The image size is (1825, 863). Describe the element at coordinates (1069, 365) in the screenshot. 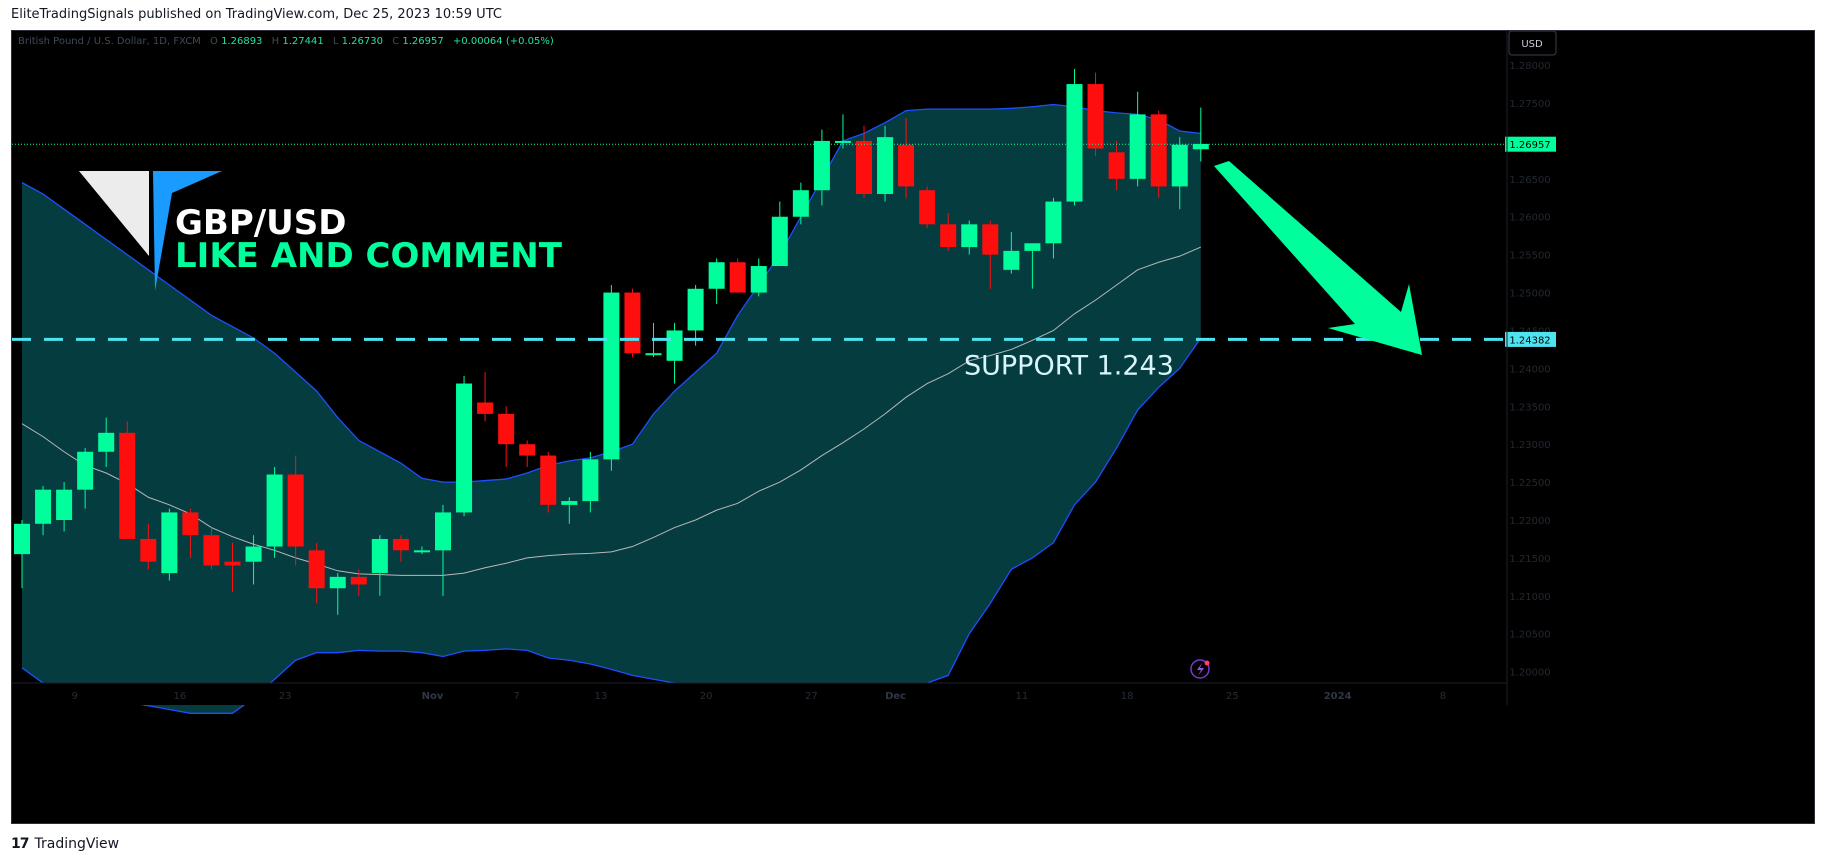

I see `support-label: SUPPORT 1.243` at that location.